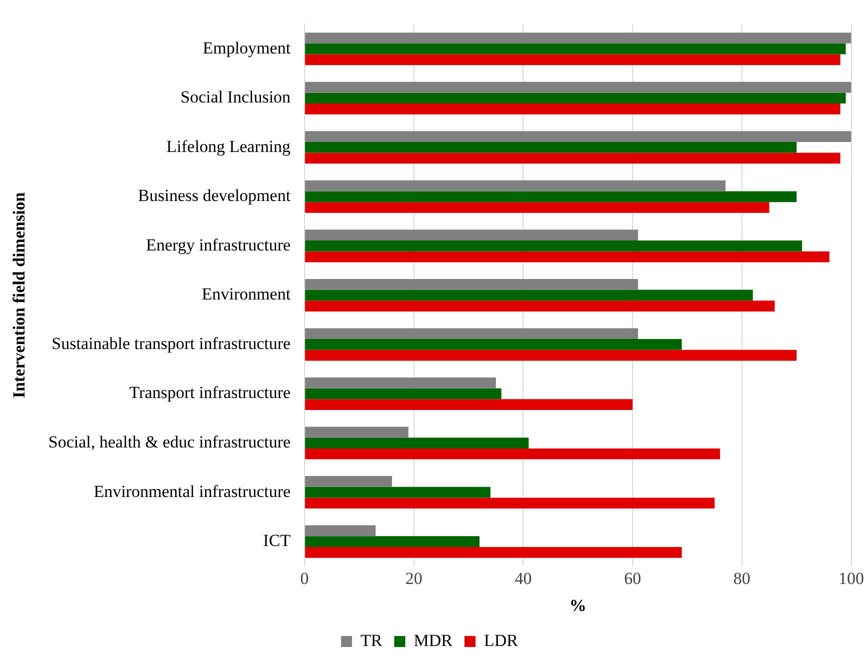  What do you see at coordinates (434, 640) in the screenshot?
I see `legend-label: MDR` at bounding box center [434, 640].